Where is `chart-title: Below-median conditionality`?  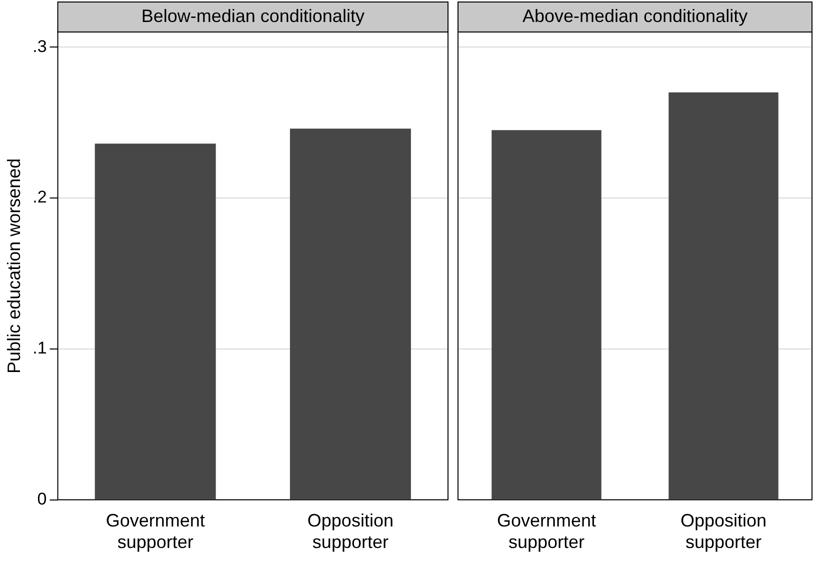 chart-title: Below-median conditionality is located at coordinates (252, 16).